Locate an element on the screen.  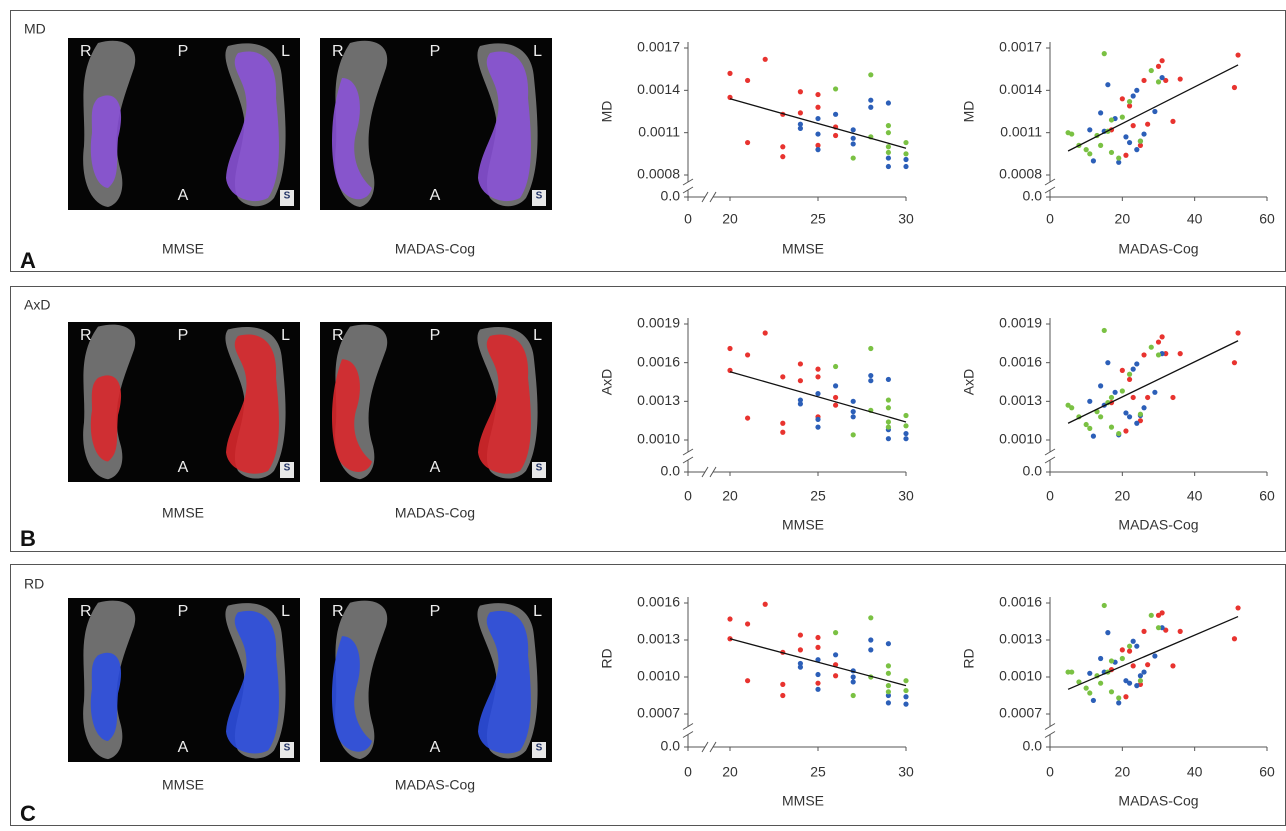
x-tick-label: 40 is located at coordinates (1195, 772).